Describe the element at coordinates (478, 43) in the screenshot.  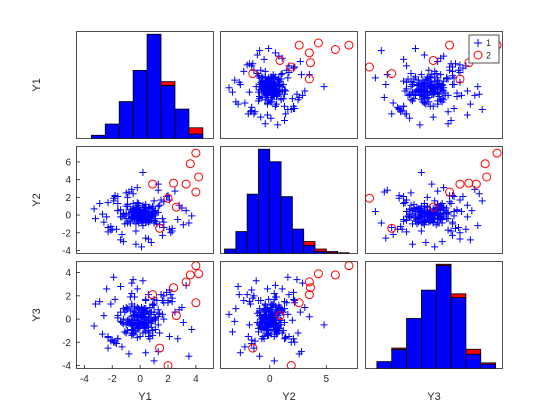
I see `legend-marker-group1` at that location.